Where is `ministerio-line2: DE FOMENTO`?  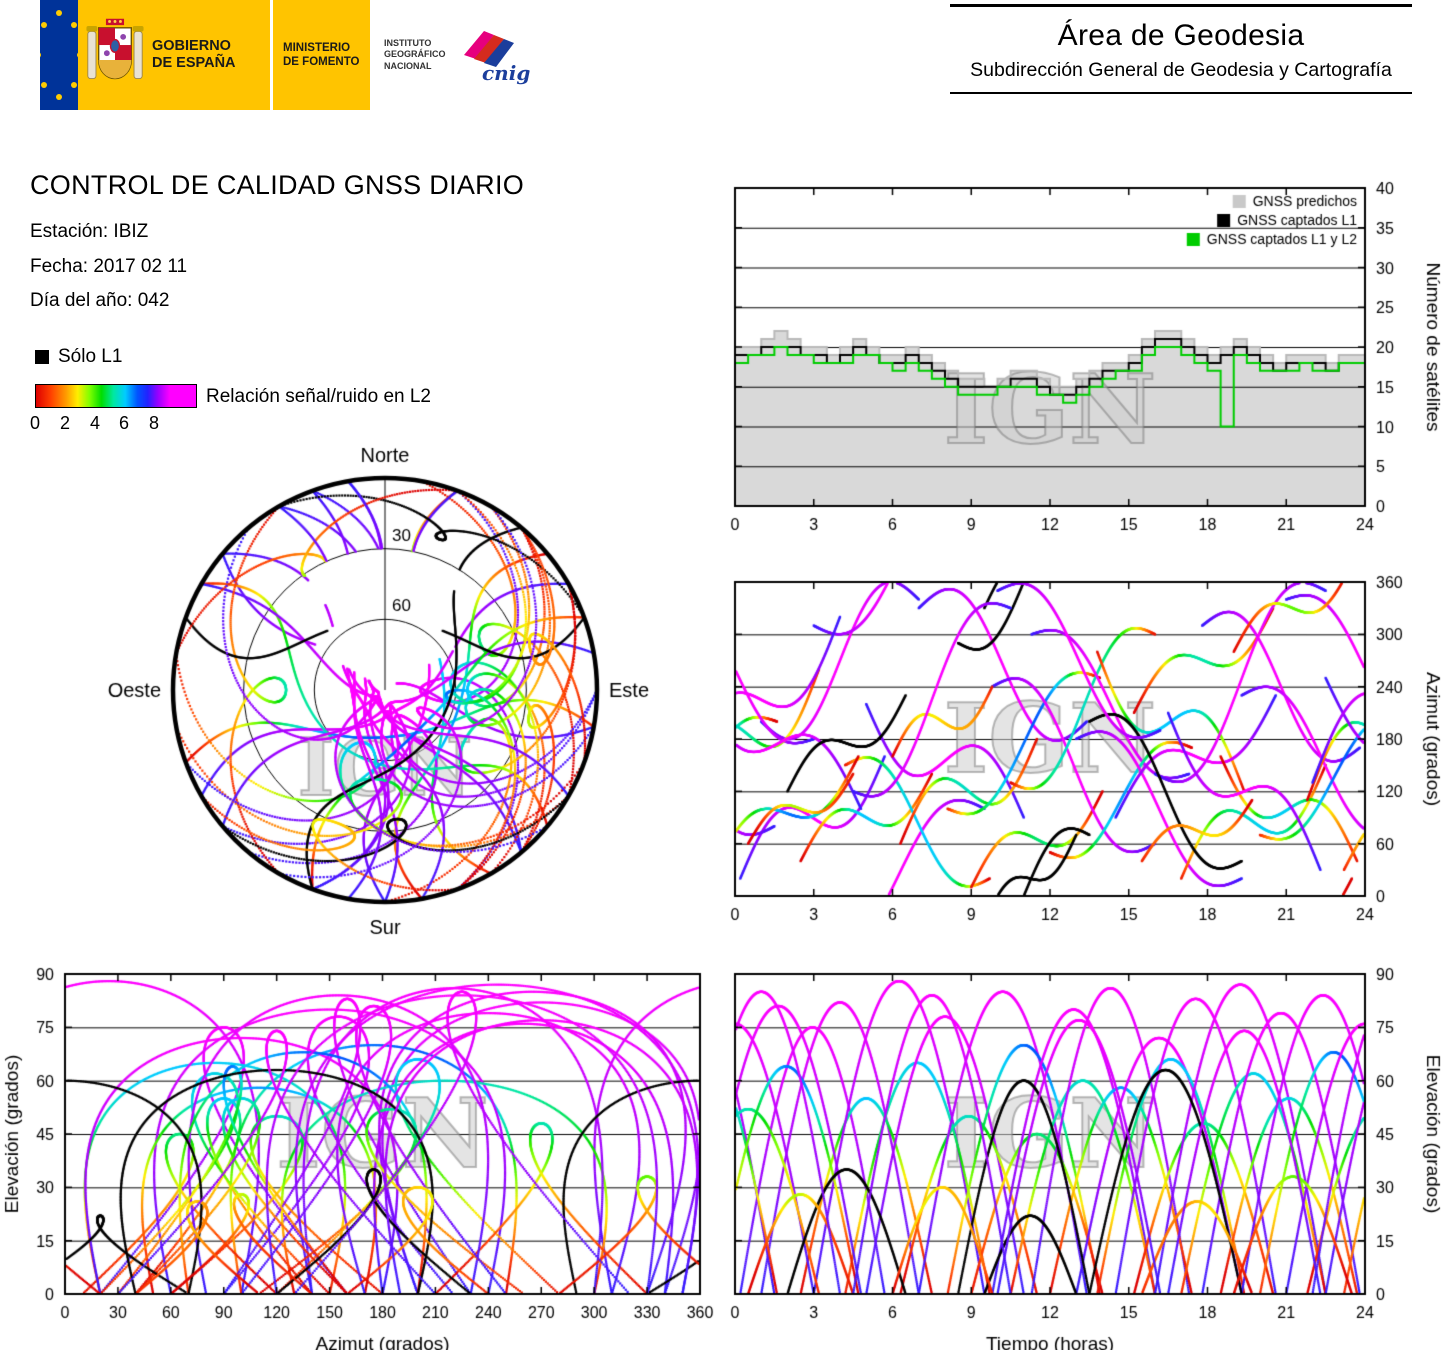 ministerio-line2: DE FOMENTO is located at coordinates (321, 62).